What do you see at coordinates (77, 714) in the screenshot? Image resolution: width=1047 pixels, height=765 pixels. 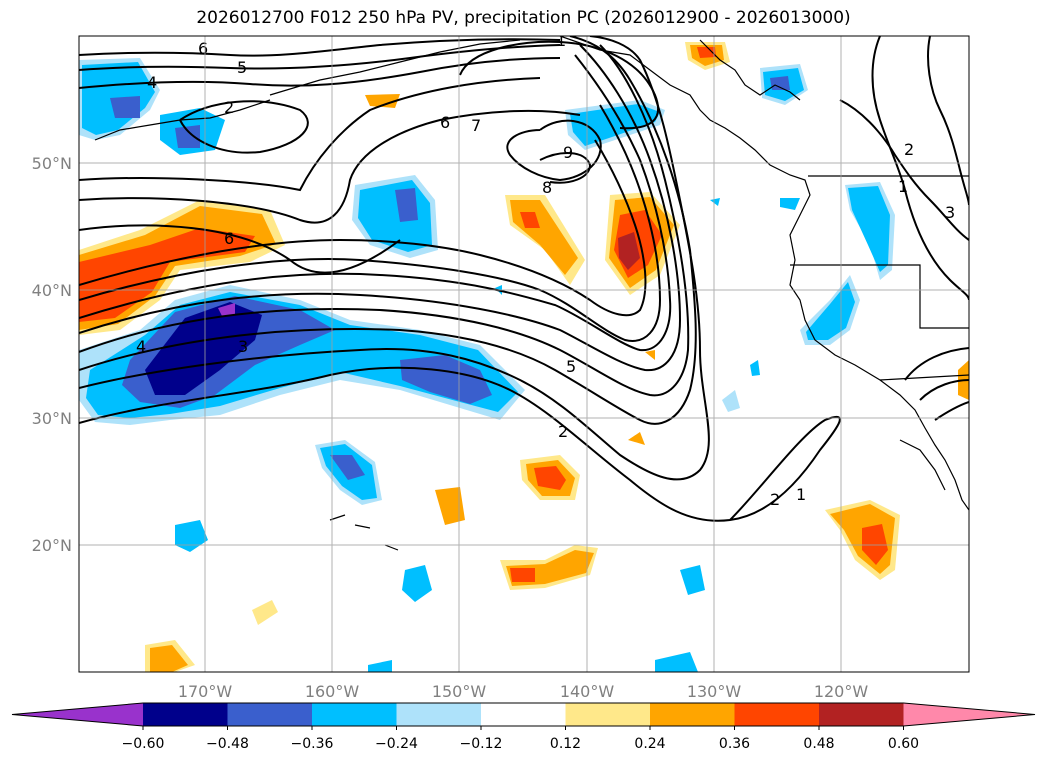 I see `colorbar-extend-min` at bounding box center [77, 714].